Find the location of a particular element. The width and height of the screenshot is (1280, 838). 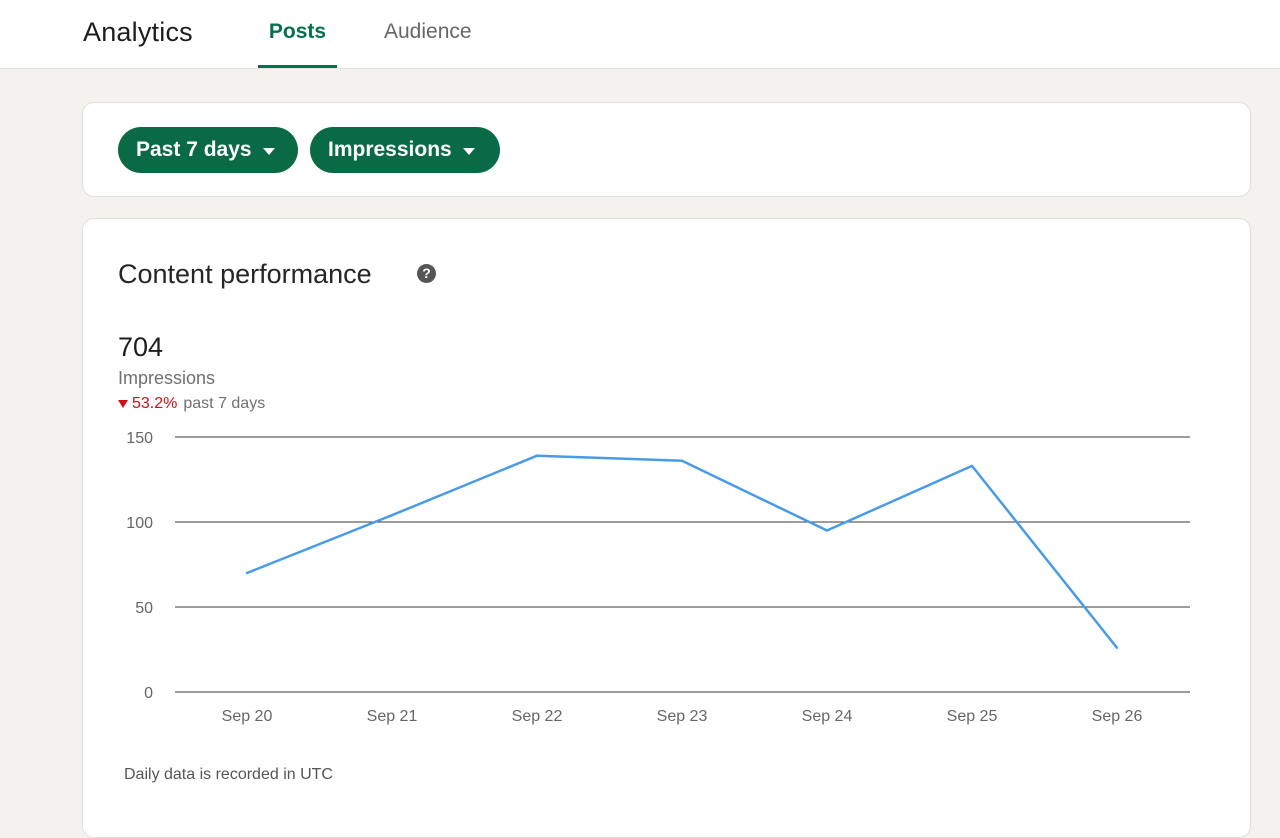

y-tick-label: 150 is located at coordinates (139, 438).